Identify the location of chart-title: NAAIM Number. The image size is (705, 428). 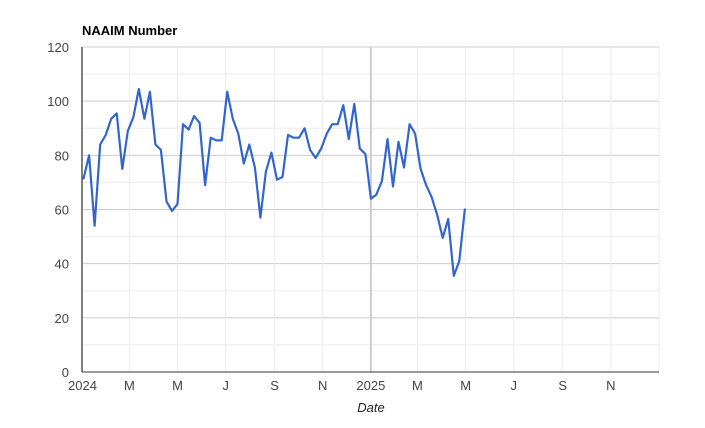
(129, 30).